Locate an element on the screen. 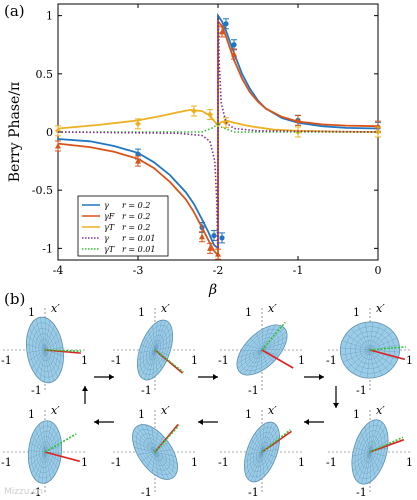  panel-a-label: (a) is located at coordinates (14, 11).